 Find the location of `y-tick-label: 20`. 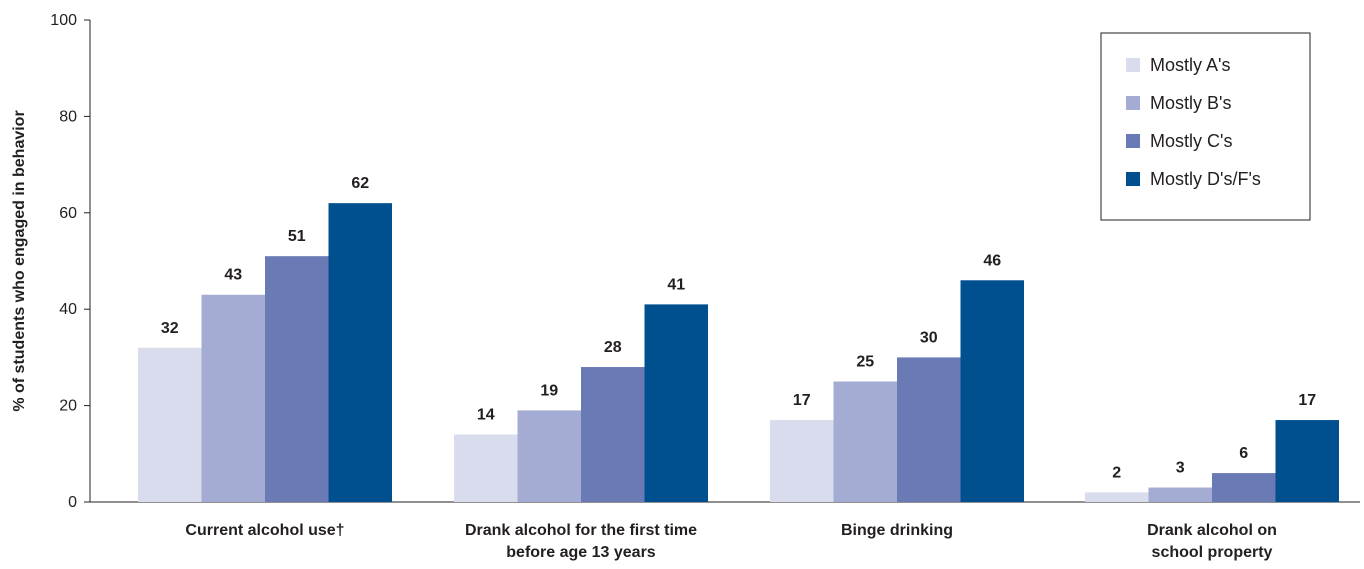

y-tick-label: 20 is located at coordinates (68, 406).